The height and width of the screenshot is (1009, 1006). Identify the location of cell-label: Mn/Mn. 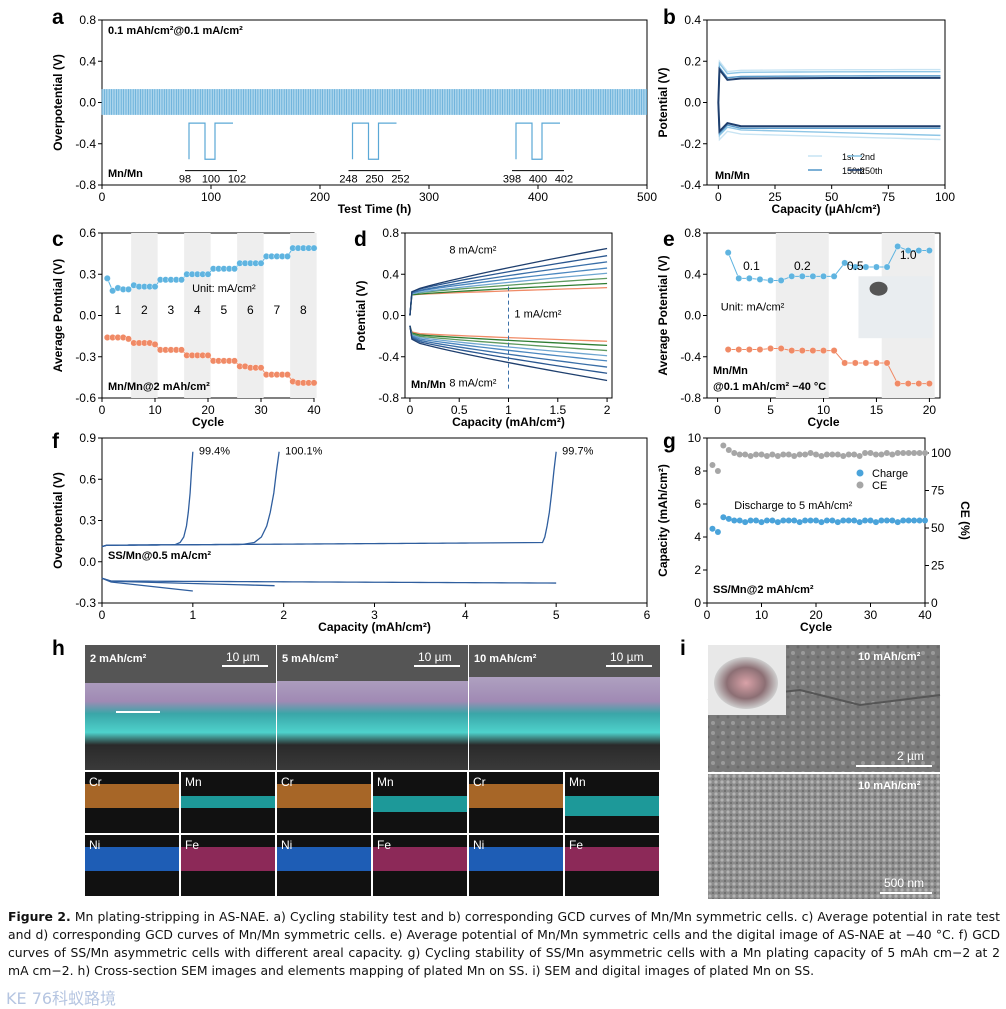
(428, 385).